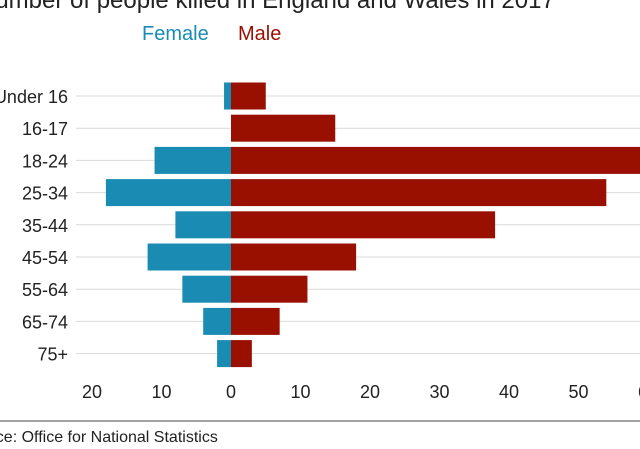  I want to click on category-label: 18-24, so click(45, 161).